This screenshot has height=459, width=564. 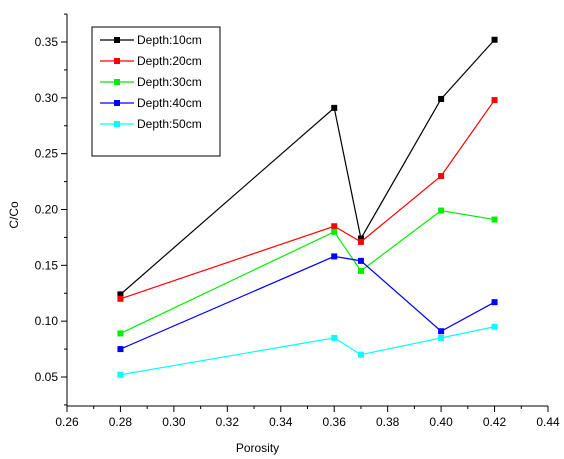 I want to click on x-tick-label: 0.34, so click(x=281, y=422).